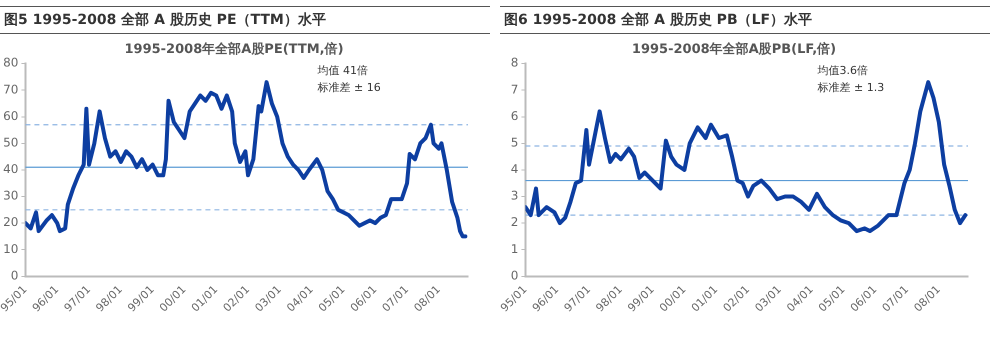 The height and width of the screenshot is (346, 1000). I want to click on y-tick-label: 30, so click(10, 195).